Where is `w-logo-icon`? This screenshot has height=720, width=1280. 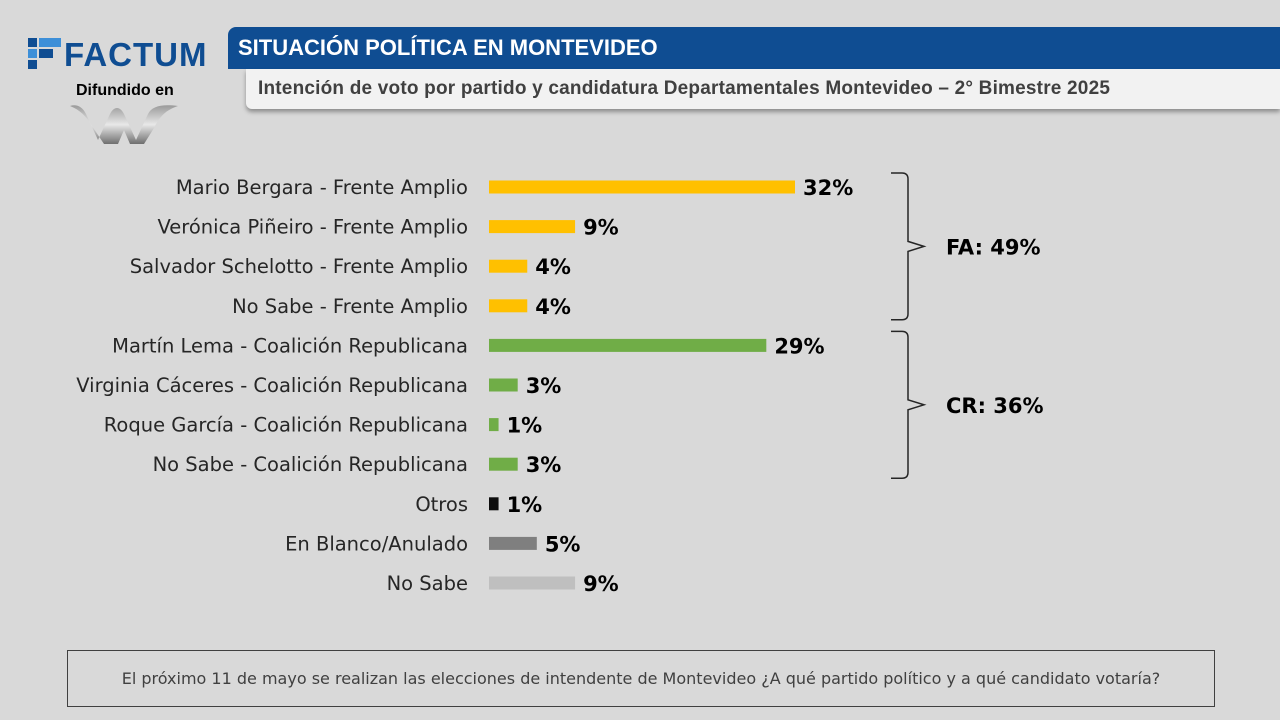 w-logo-icon is located at coordinates (124, 124).